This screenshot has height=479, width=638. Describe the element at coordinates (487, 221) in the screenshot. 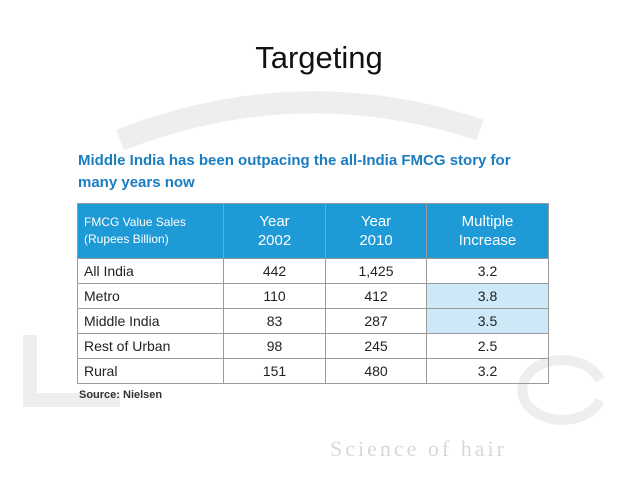

I see `header-line: Multiple` at that location.